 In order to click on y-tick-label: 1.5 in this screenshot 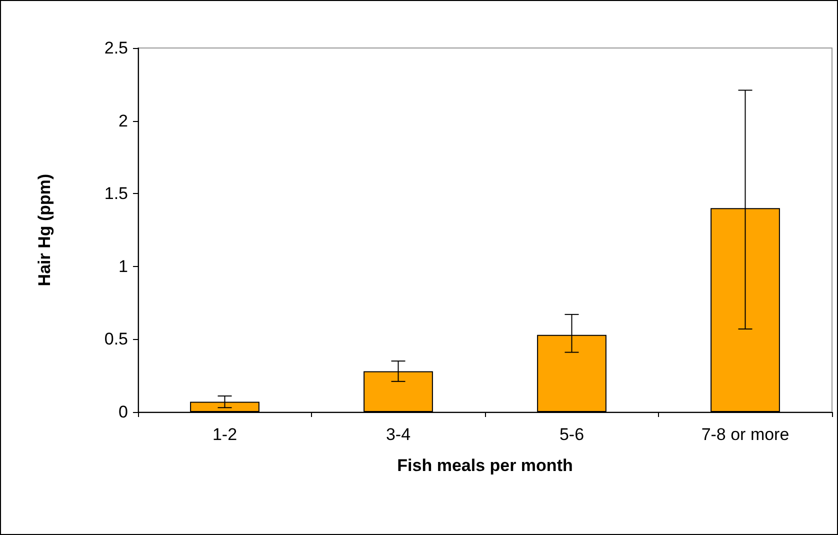, I will do `click(116, 194)`.